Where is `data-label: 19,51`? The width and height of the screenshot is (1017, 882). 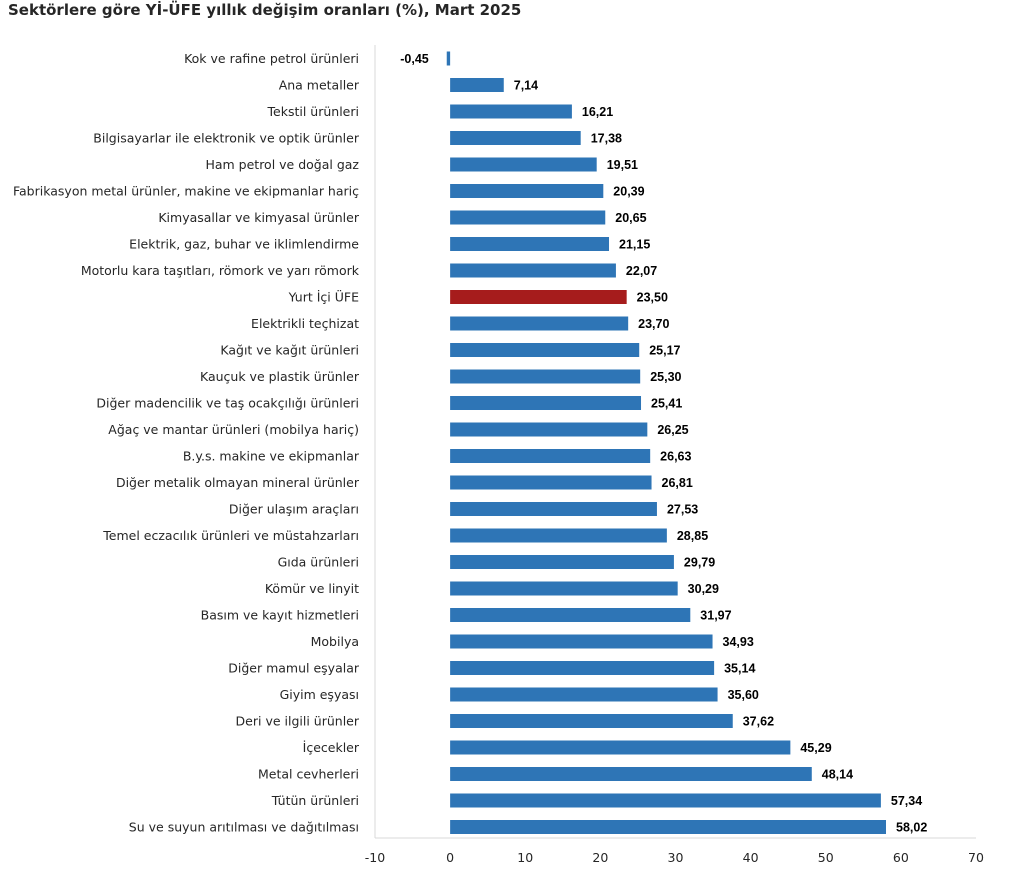 data-label: 19,51 is located at coordinates (622, 165).